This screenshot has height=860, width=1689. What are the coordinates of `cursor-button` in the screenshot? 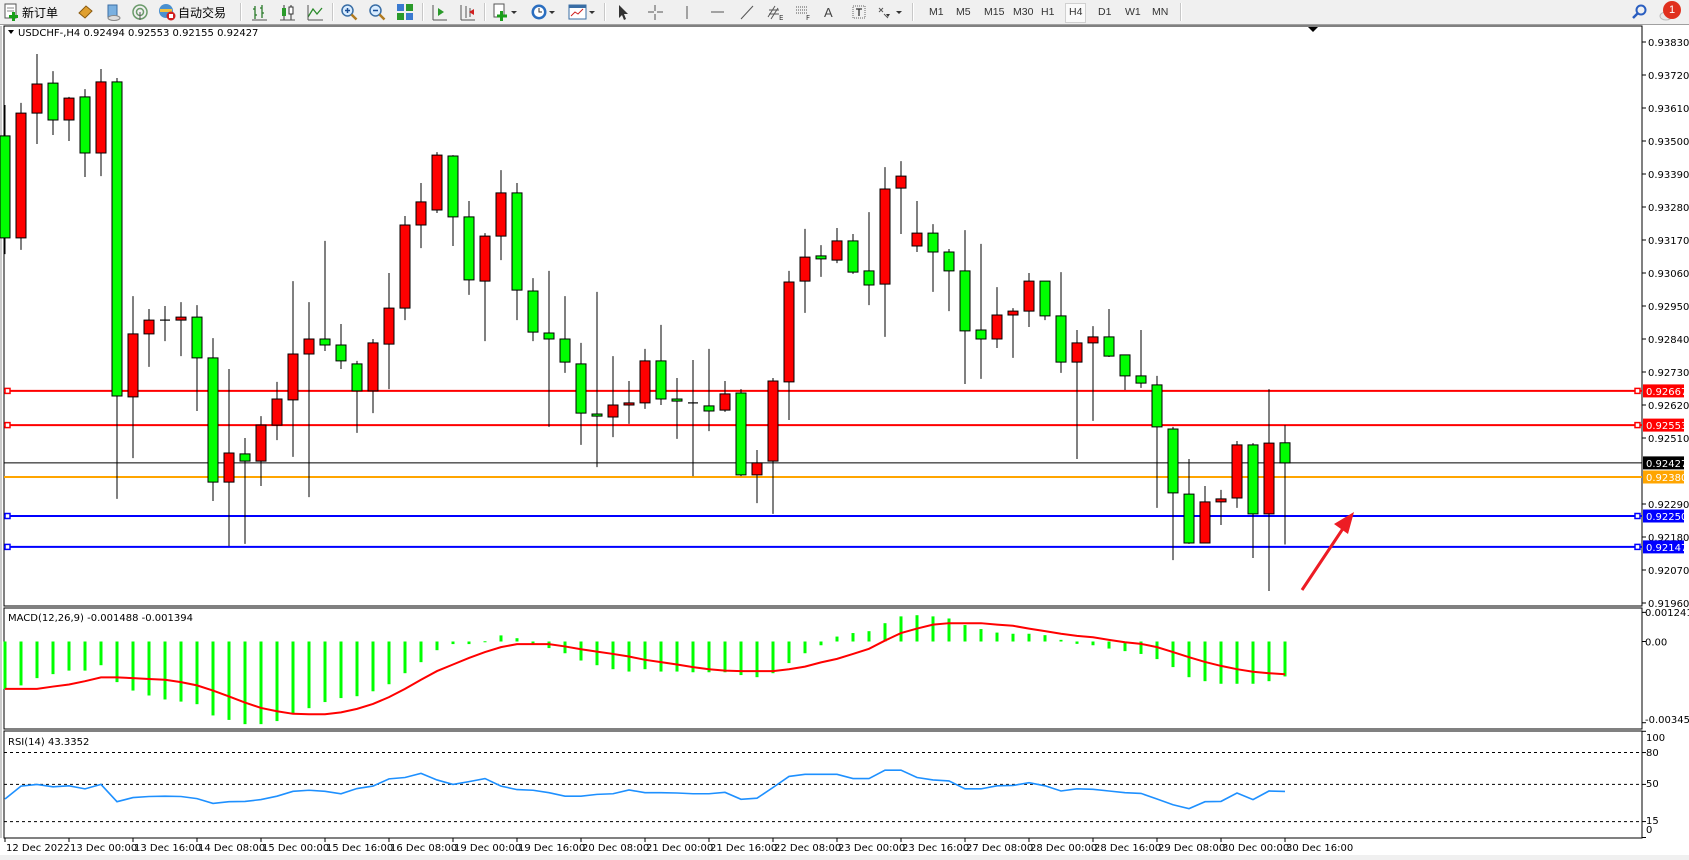 It's located at (623, 12).